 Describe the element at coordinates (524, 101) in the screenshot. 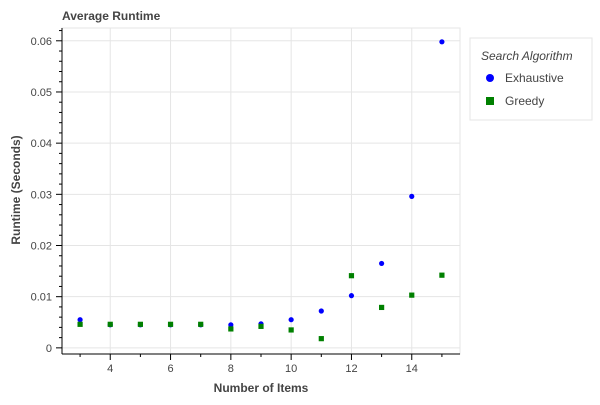

I see `legend-label-greedy: Greedy` at that location.